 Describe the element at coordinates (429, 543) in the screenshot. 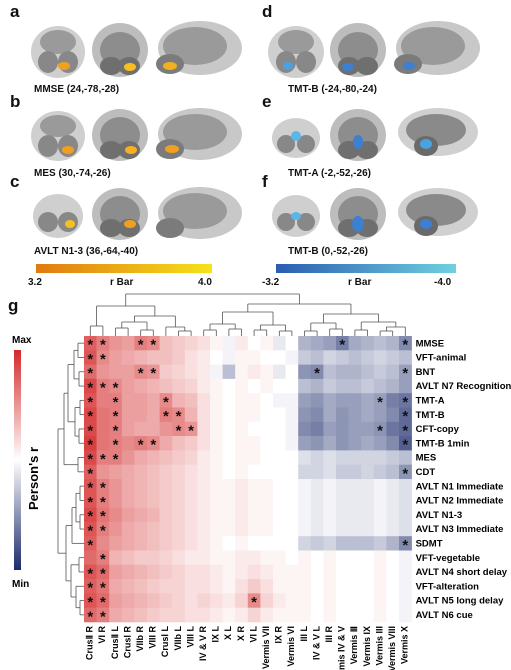

I see `row-label: SDMT` at that location.